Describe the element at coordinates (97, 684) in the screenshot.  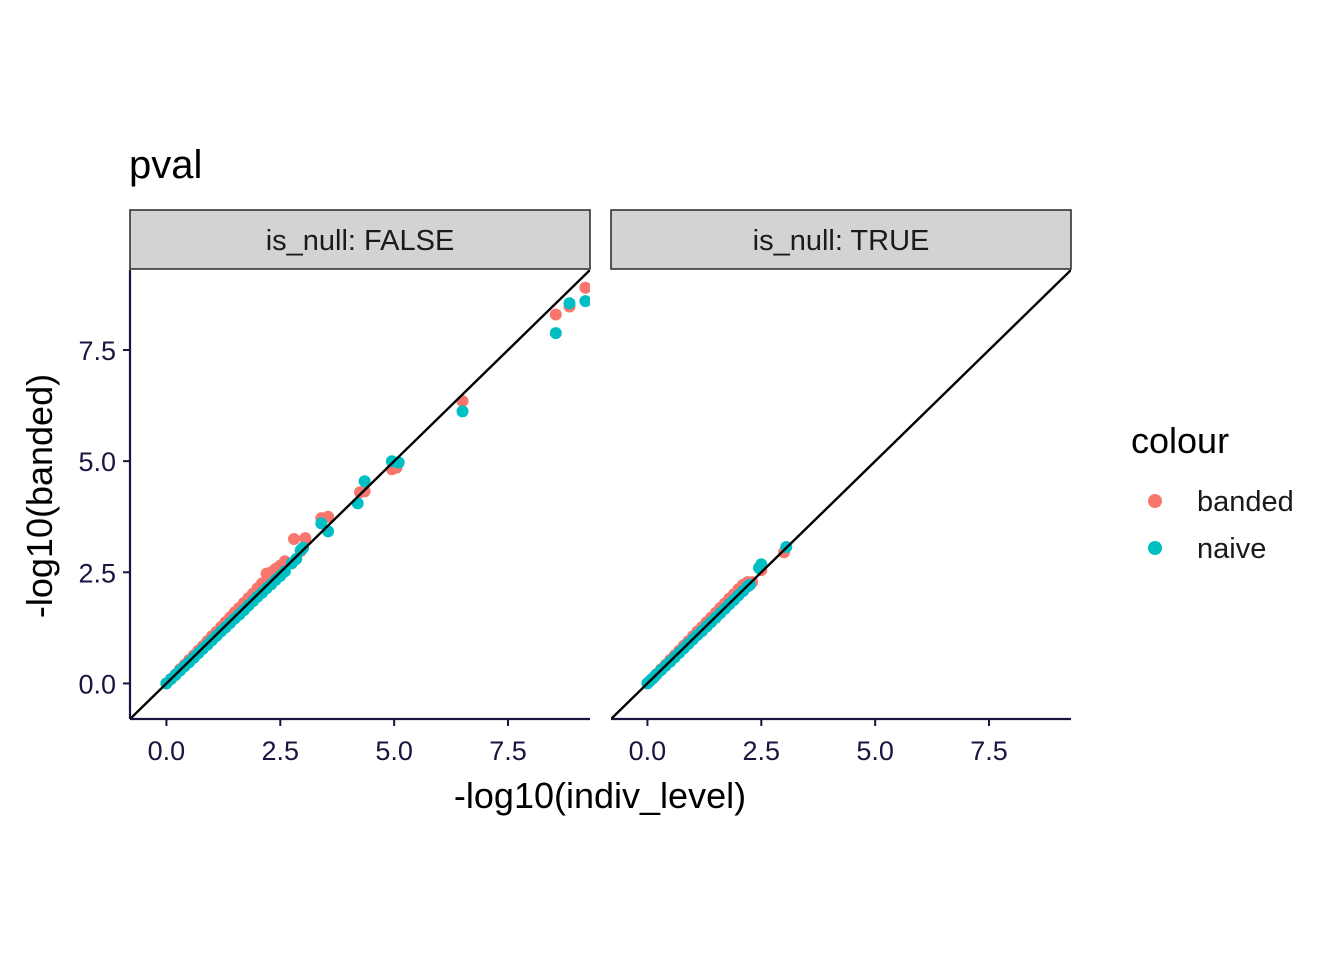
I see `y-tick-label: 0.0` at that location.